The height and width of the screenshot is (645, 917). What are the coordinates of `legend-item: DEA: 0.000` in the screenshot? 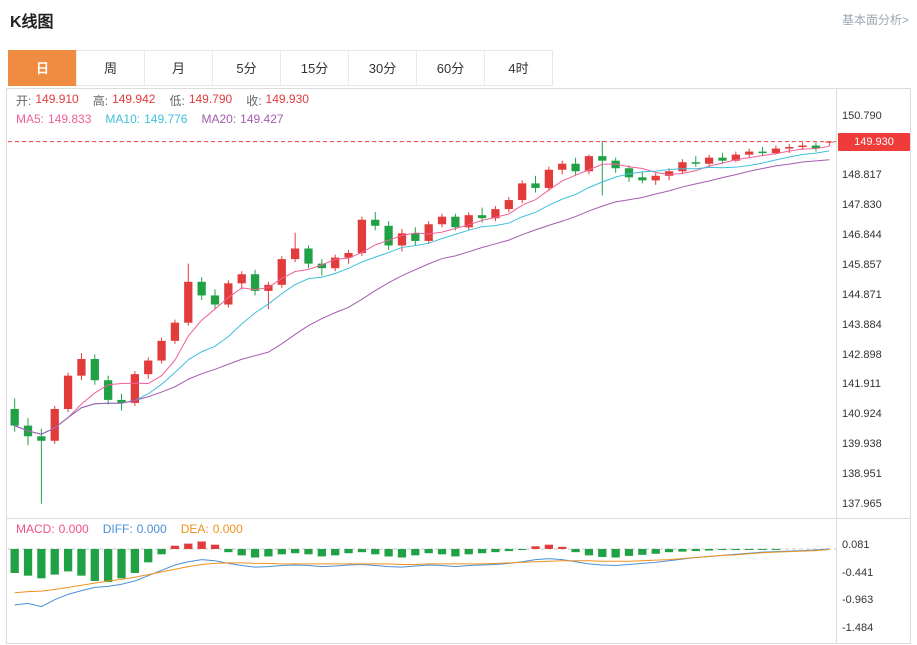 It's located at (212, 529).